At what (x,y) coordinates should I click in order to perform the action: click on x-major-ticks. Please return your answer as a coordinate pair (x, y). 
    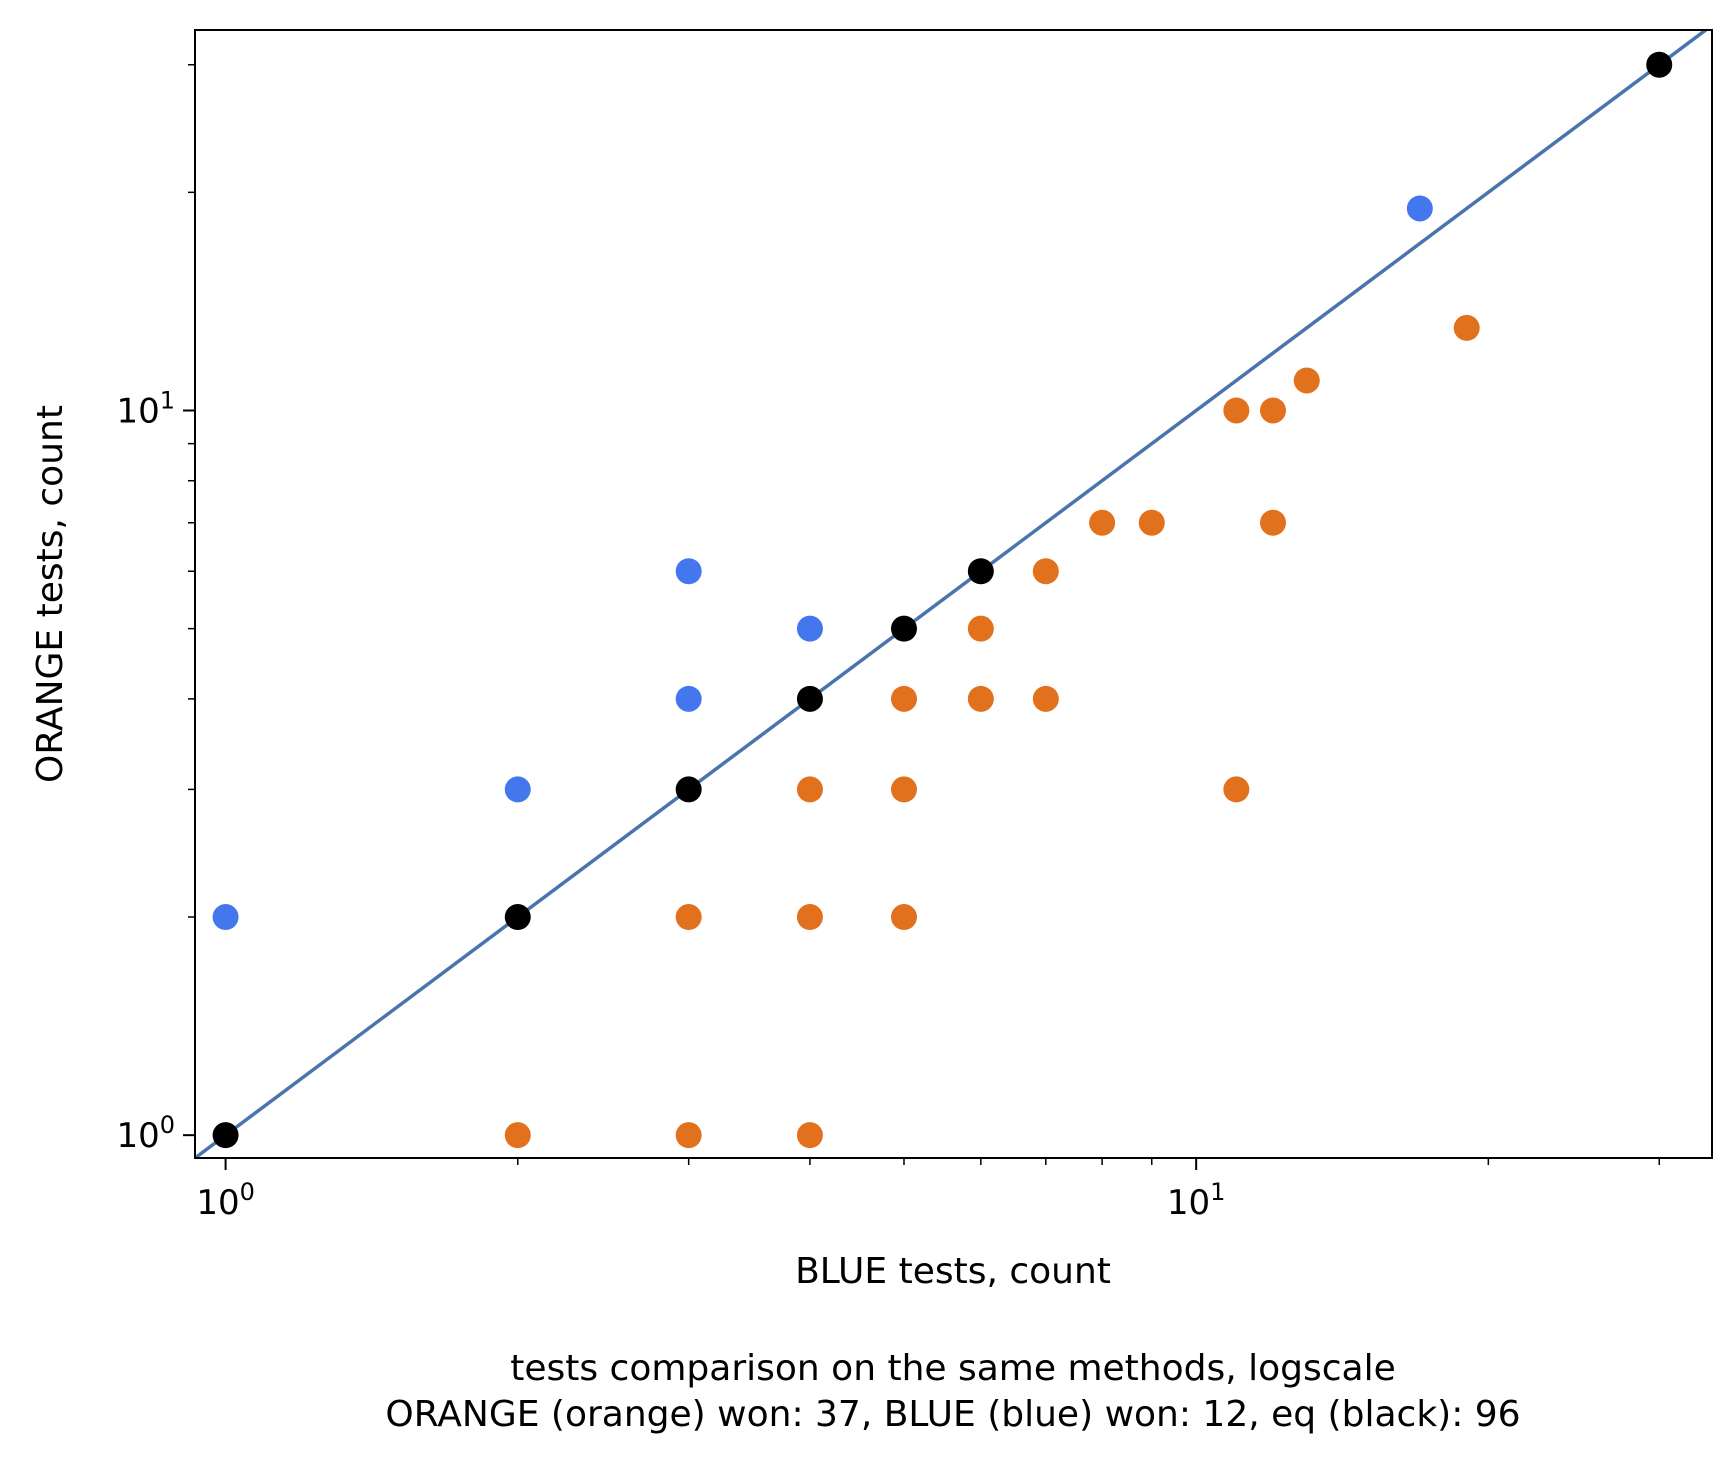
    Looking at the image, I should click on (711, 1164).